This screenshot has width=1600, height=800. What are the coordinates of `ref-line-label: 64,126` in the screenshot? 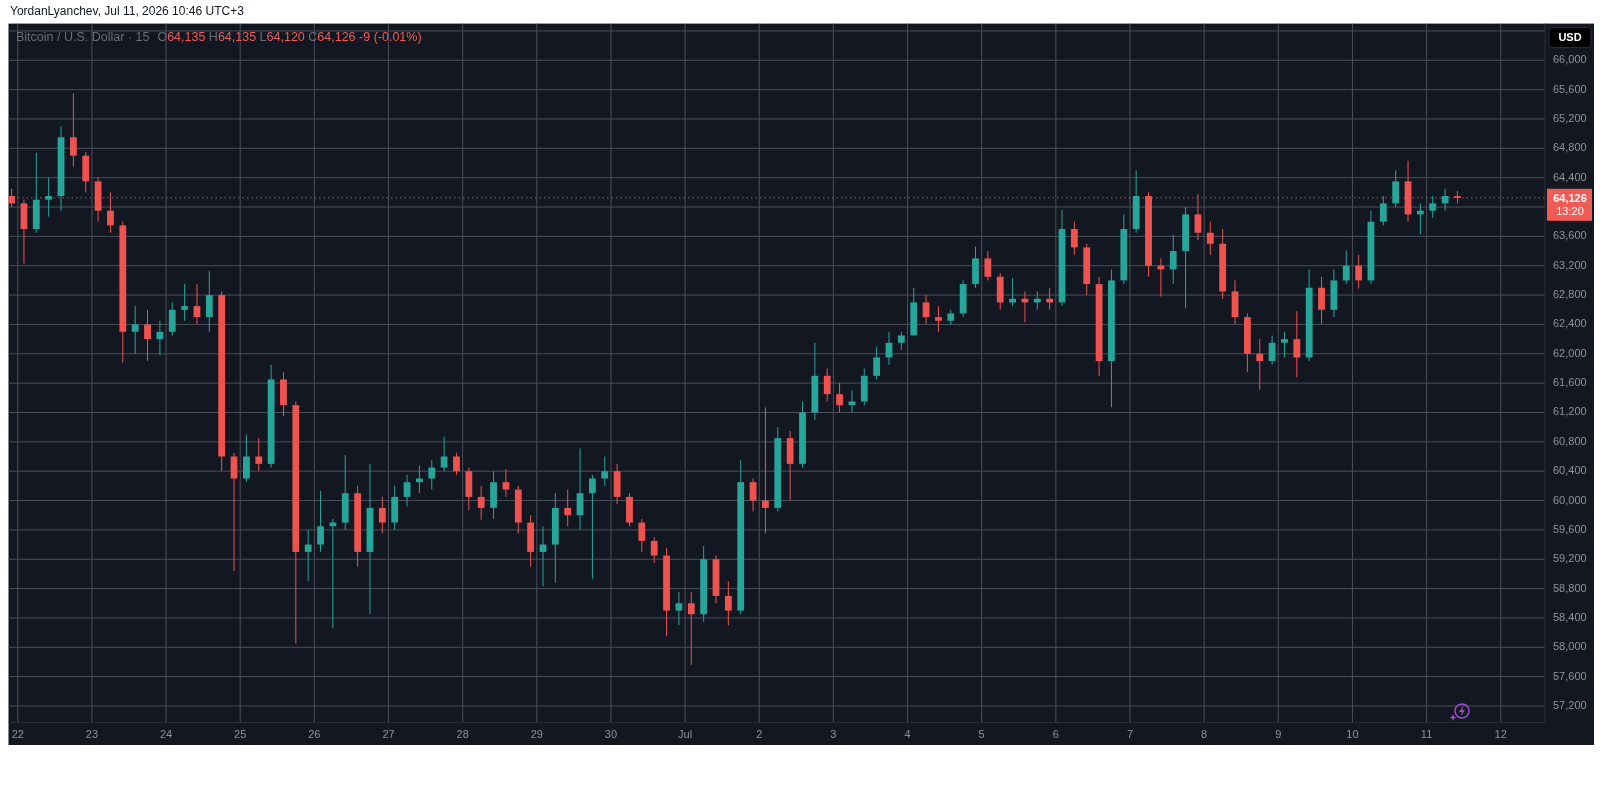 It's located at (1570, 197).